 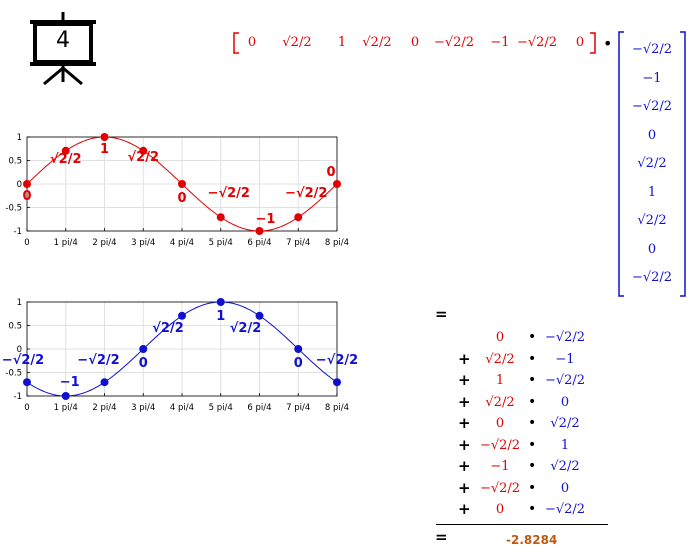 What do you see at coordinates (337, 408) in the screenshot?
I see `x-tick-label: 8 pi/4` at bounding box center [337, 408].